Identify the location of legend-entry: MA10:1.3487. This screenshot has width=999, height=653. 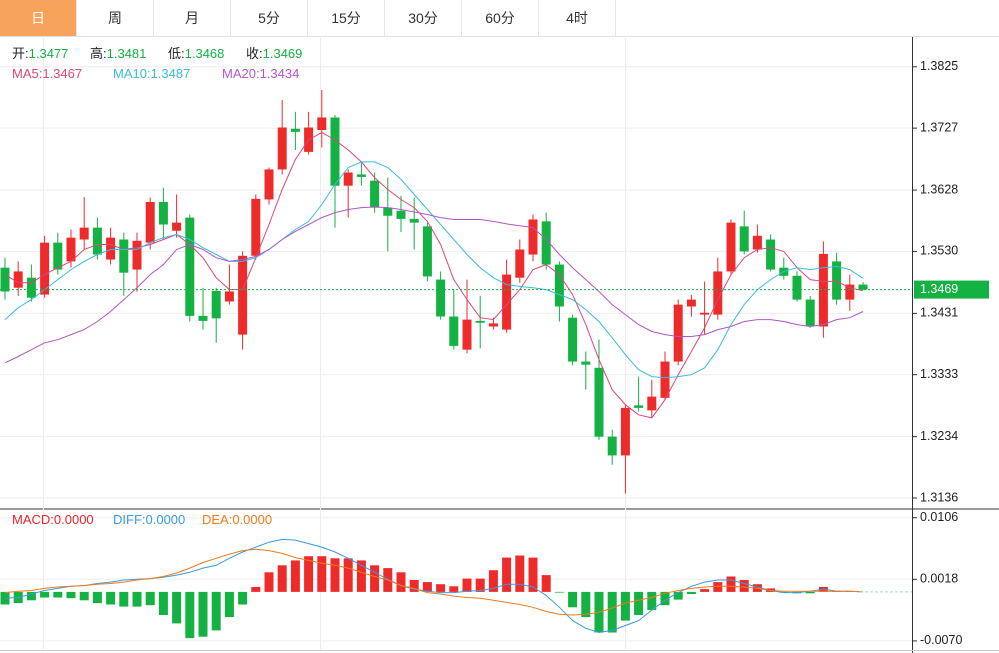
(151, 73).